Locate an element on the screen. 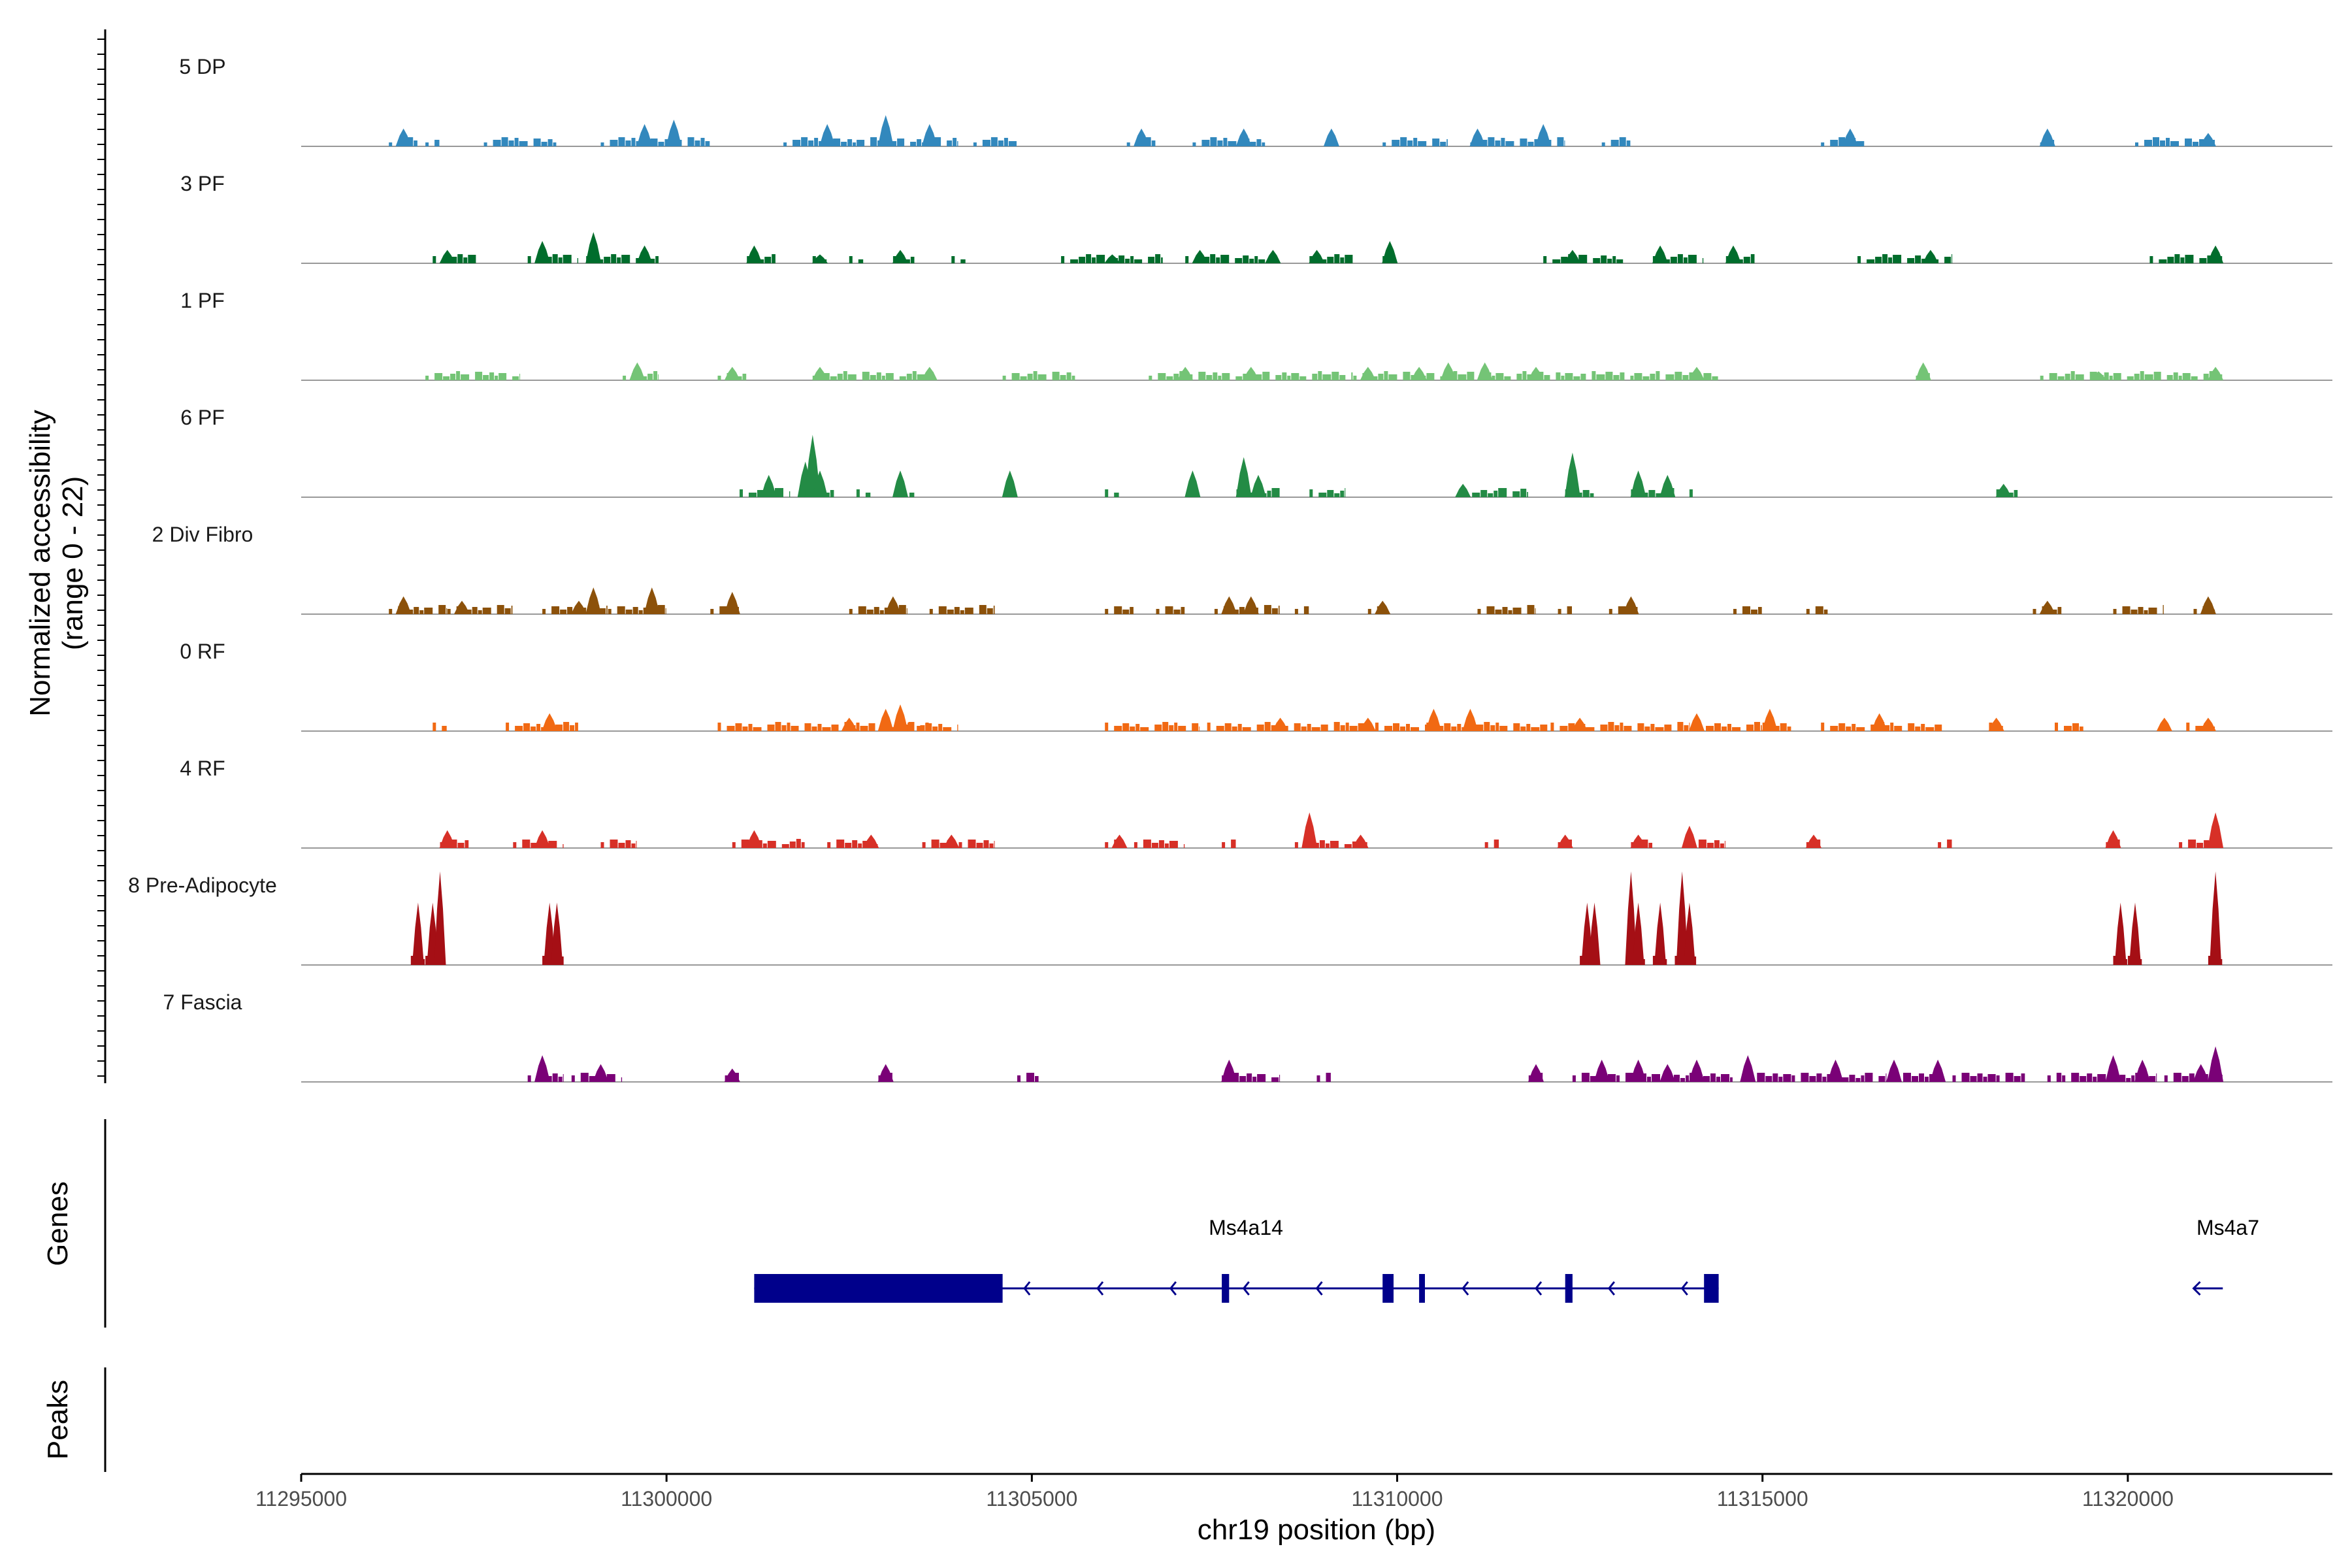 The width and height of the screenshot is (2352, 1568). gene-exon is located at coordinates (1711, 1288).